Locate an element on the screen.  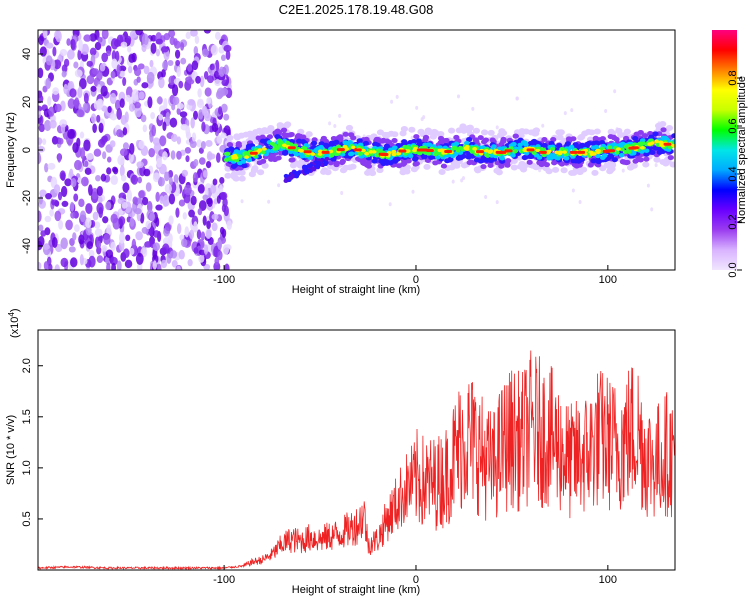
tail-blob is located at coordinates (309, 170).